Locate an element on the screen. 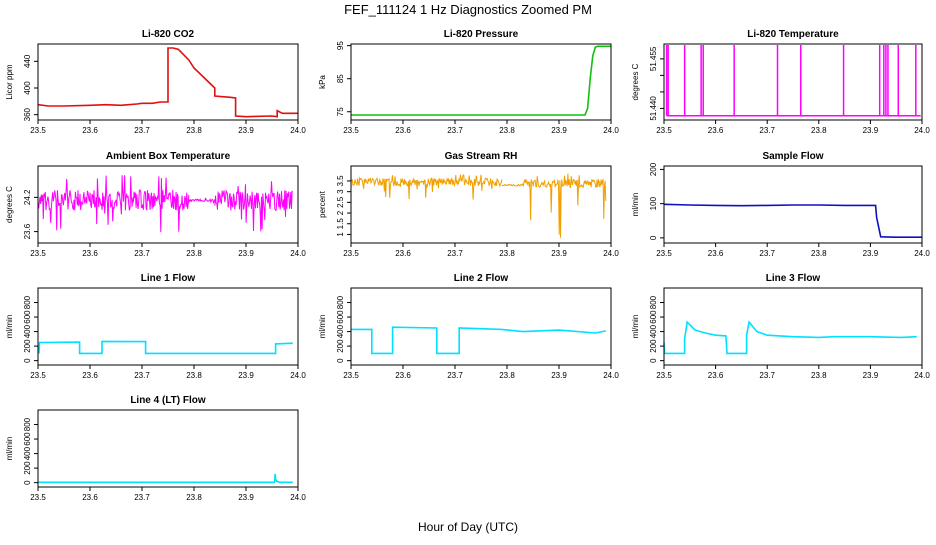 Image resolution: width=936 pixels, height=545 pixels. y-axis-label: kPa is located at coordinates (322, 82).